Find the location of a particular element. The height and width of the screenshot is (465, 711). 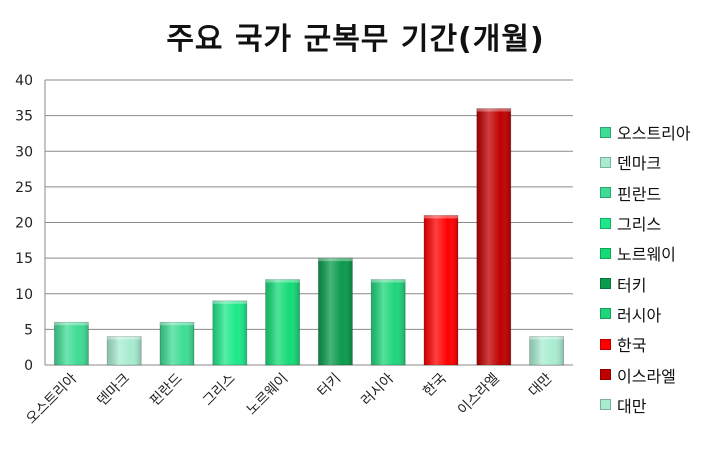

legend-item: 한국 is located at coordinates (645, 344).